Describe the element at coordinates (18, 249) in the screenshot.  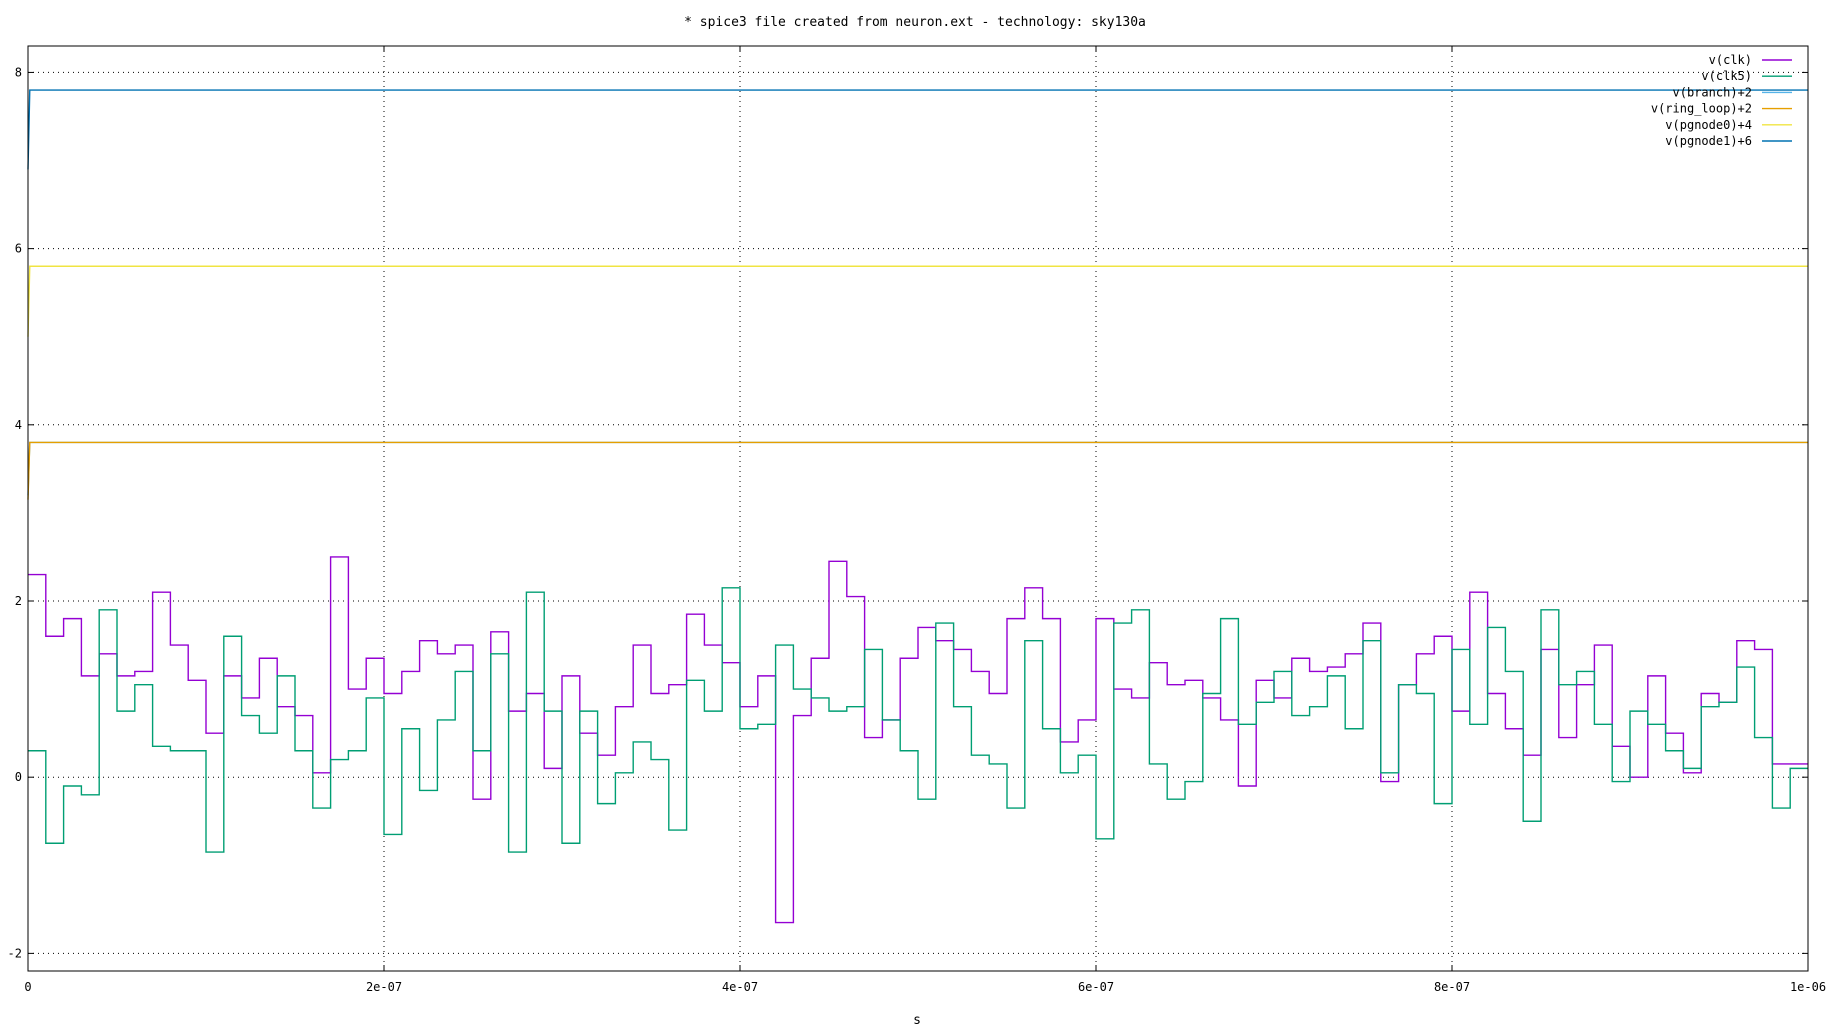
I see `y-tick-label: 6` at that location.